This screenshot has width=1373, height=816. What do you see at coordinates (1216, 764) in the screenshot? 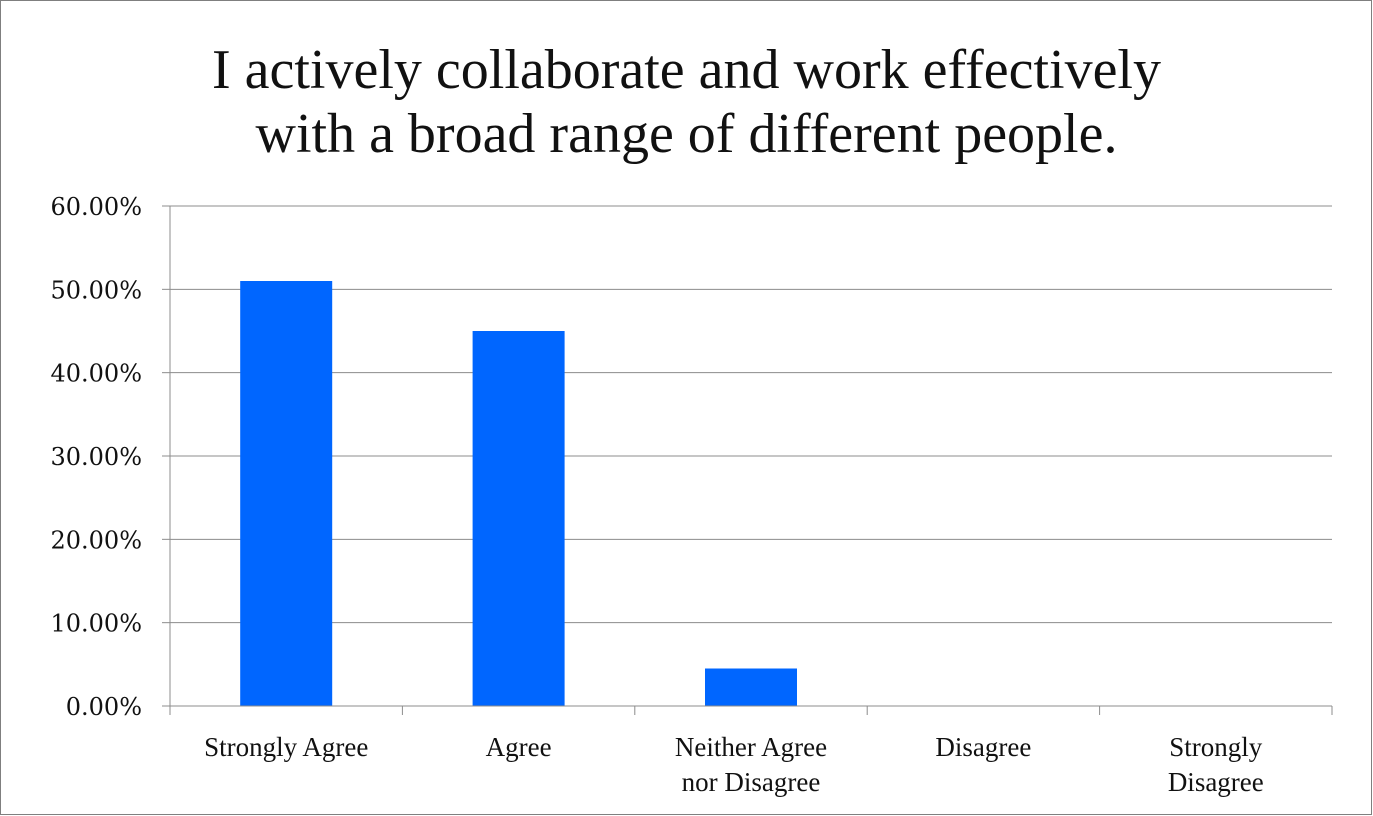
I see `x-tick-label: Strongly Disagree` at bounding box center [1216, 764].